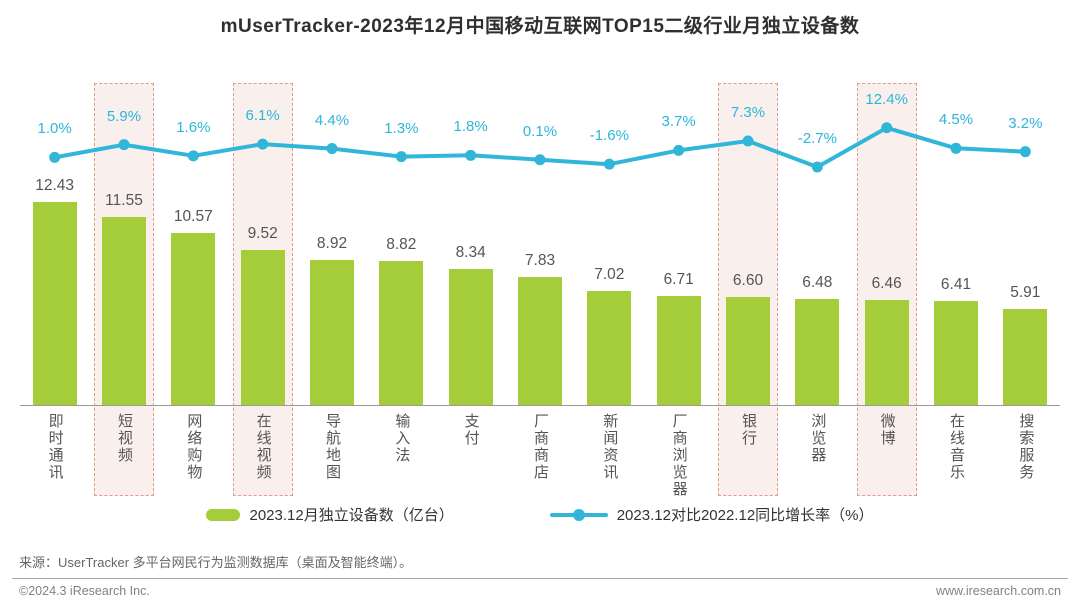 This screenshot has width=1080, height=607. Describe the element at coordinates (84, 591) in the screenshot. I see `copyright-text: ©2024.3 iResearch Inc.` at that location.